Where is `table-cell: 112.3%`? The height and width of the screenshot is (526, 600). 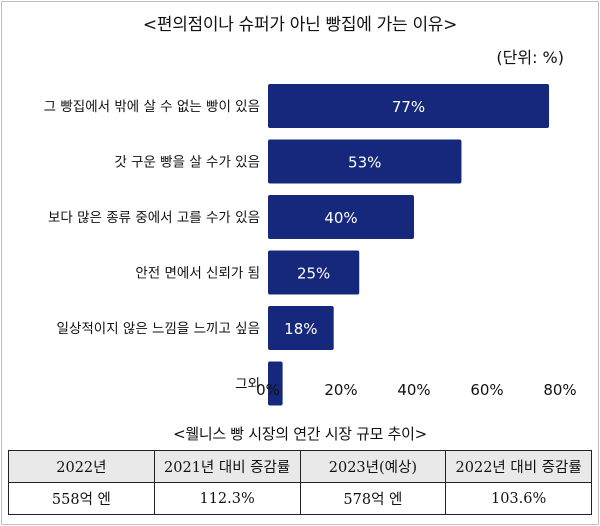 table-cell: 112.3% is located at coordinates (227, 498).